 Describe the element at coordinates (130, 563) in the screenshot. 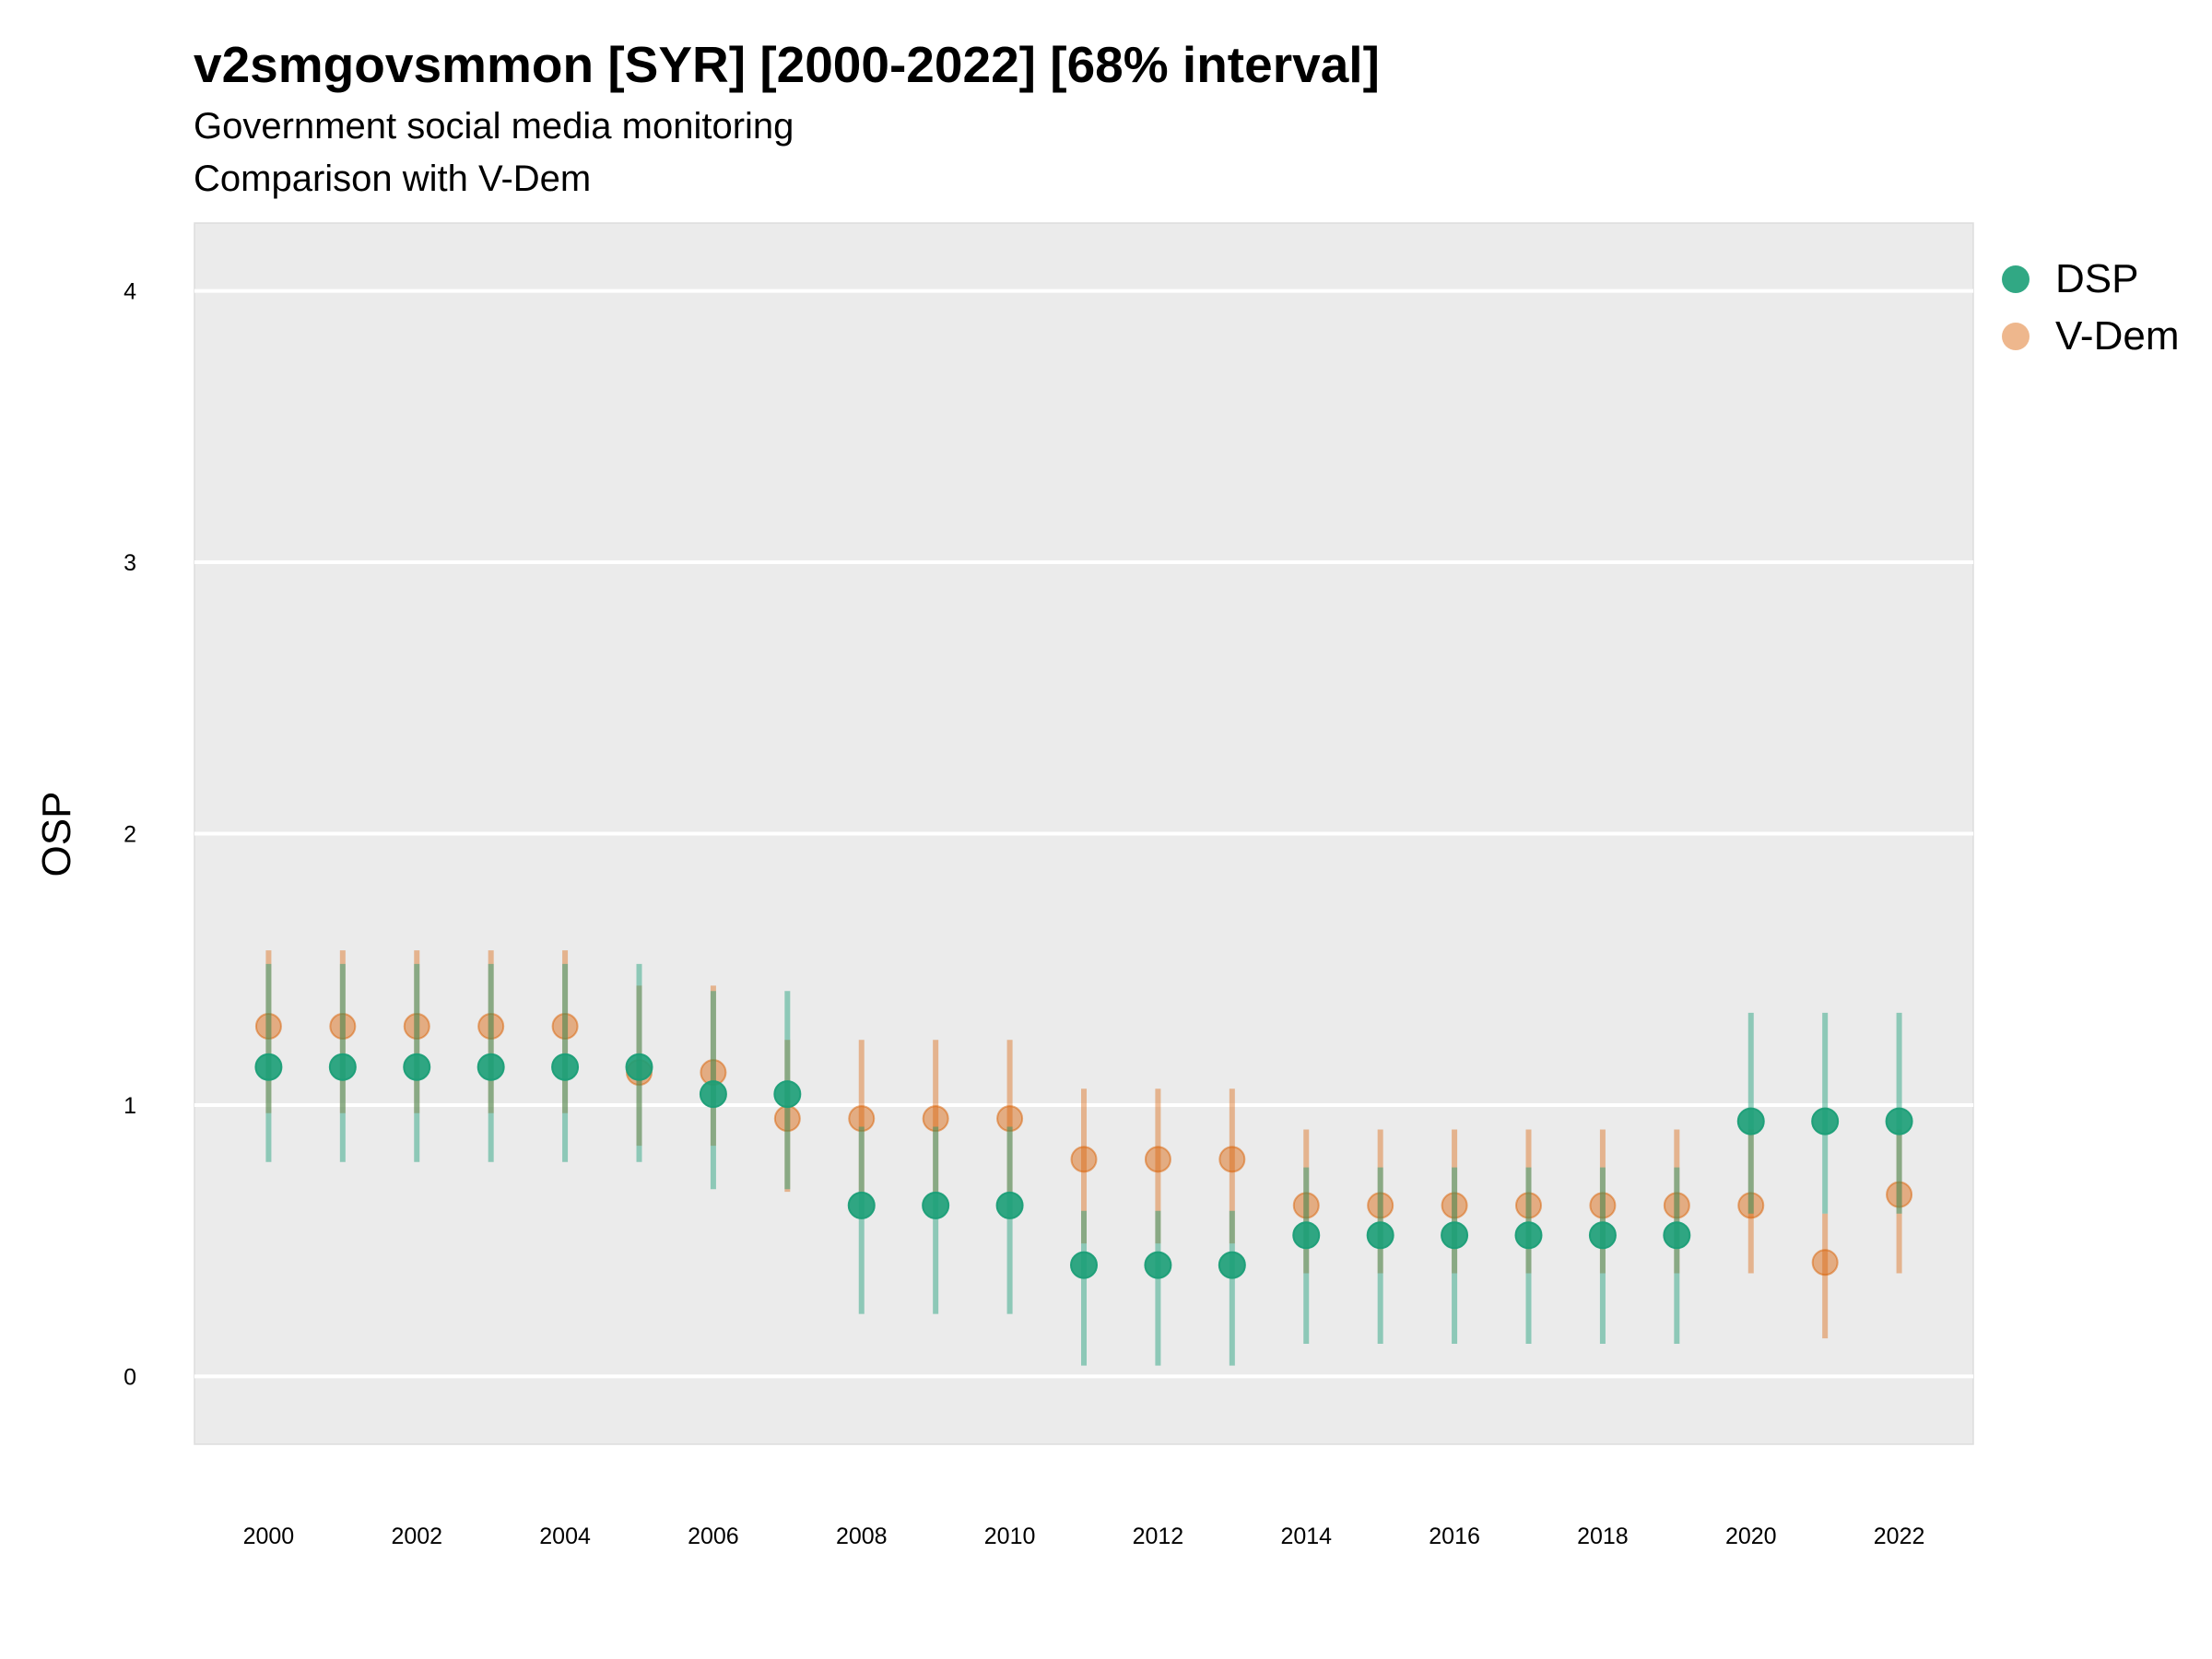

I see `y-tick-label: 3` at that location.